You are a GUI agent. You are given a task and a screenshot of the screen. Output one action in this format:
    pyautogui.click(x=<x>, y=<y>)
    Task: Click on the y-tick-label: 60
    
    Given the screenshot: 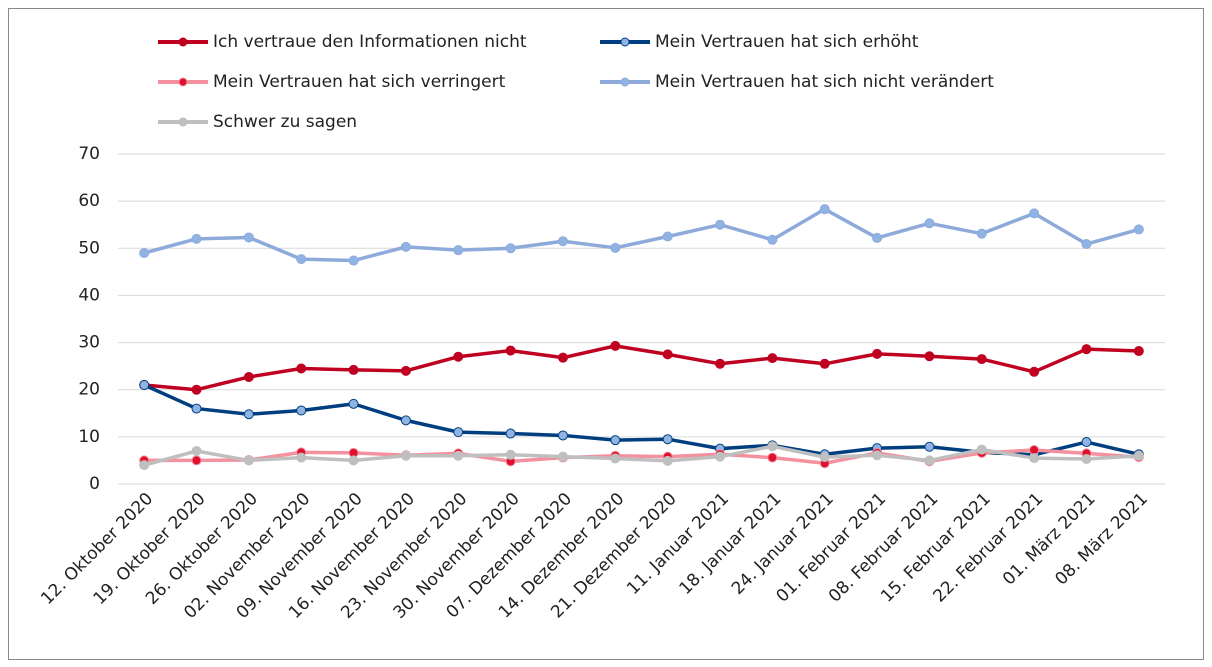 What is the action you would take?
    pyautogui.click(x=89, y=201)
    